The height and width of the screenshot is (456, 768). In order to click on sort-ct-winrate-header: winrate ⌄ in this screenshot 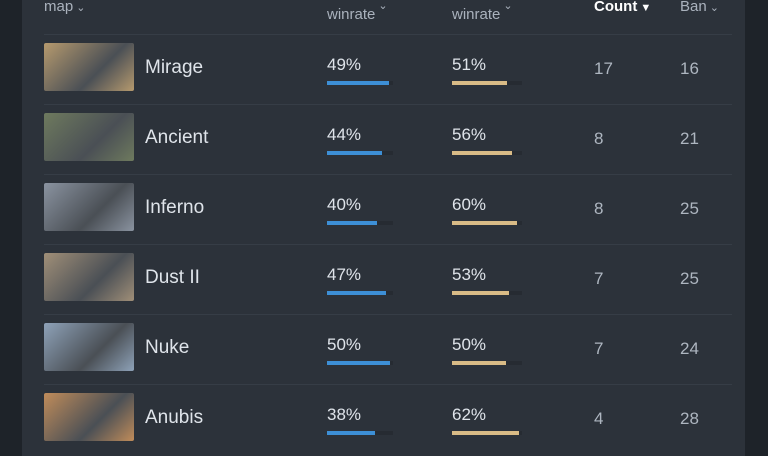, I will do `click(357, 12)`.